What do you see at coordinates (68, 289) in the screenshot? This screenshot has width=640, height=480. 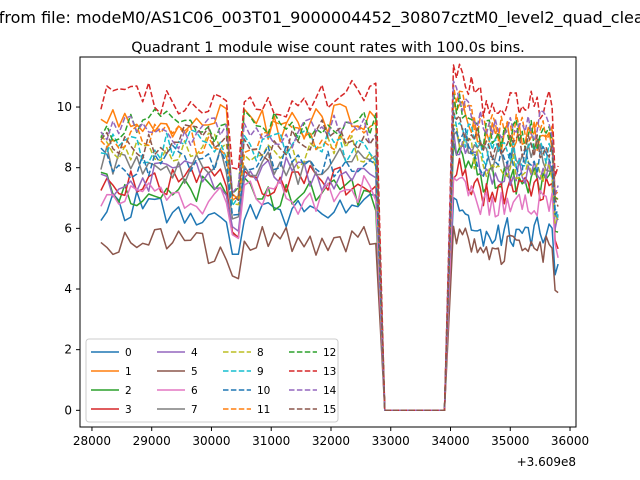 I see `y-tick-label: 4` at bounding box center [68, 289].